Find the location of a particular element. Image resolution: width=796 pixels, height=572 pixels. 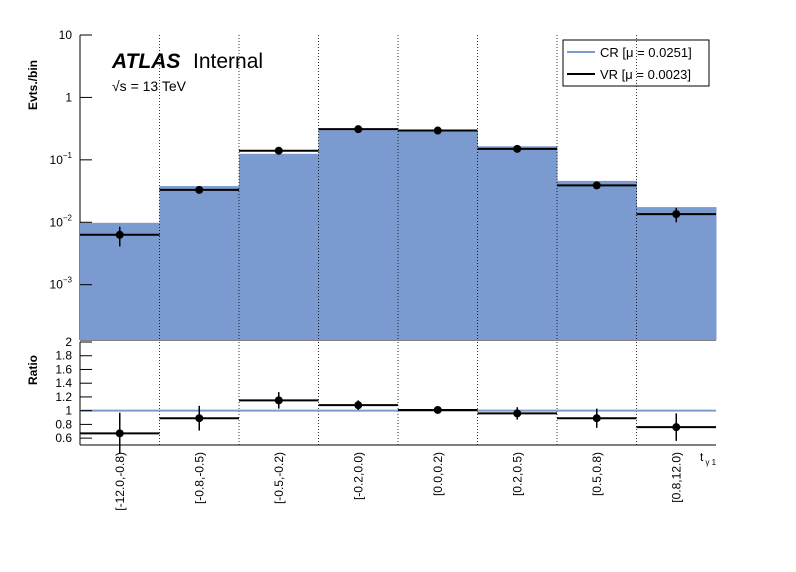

legend-label: VR [μ = 0.0023] is located at coordinates (645, 74).